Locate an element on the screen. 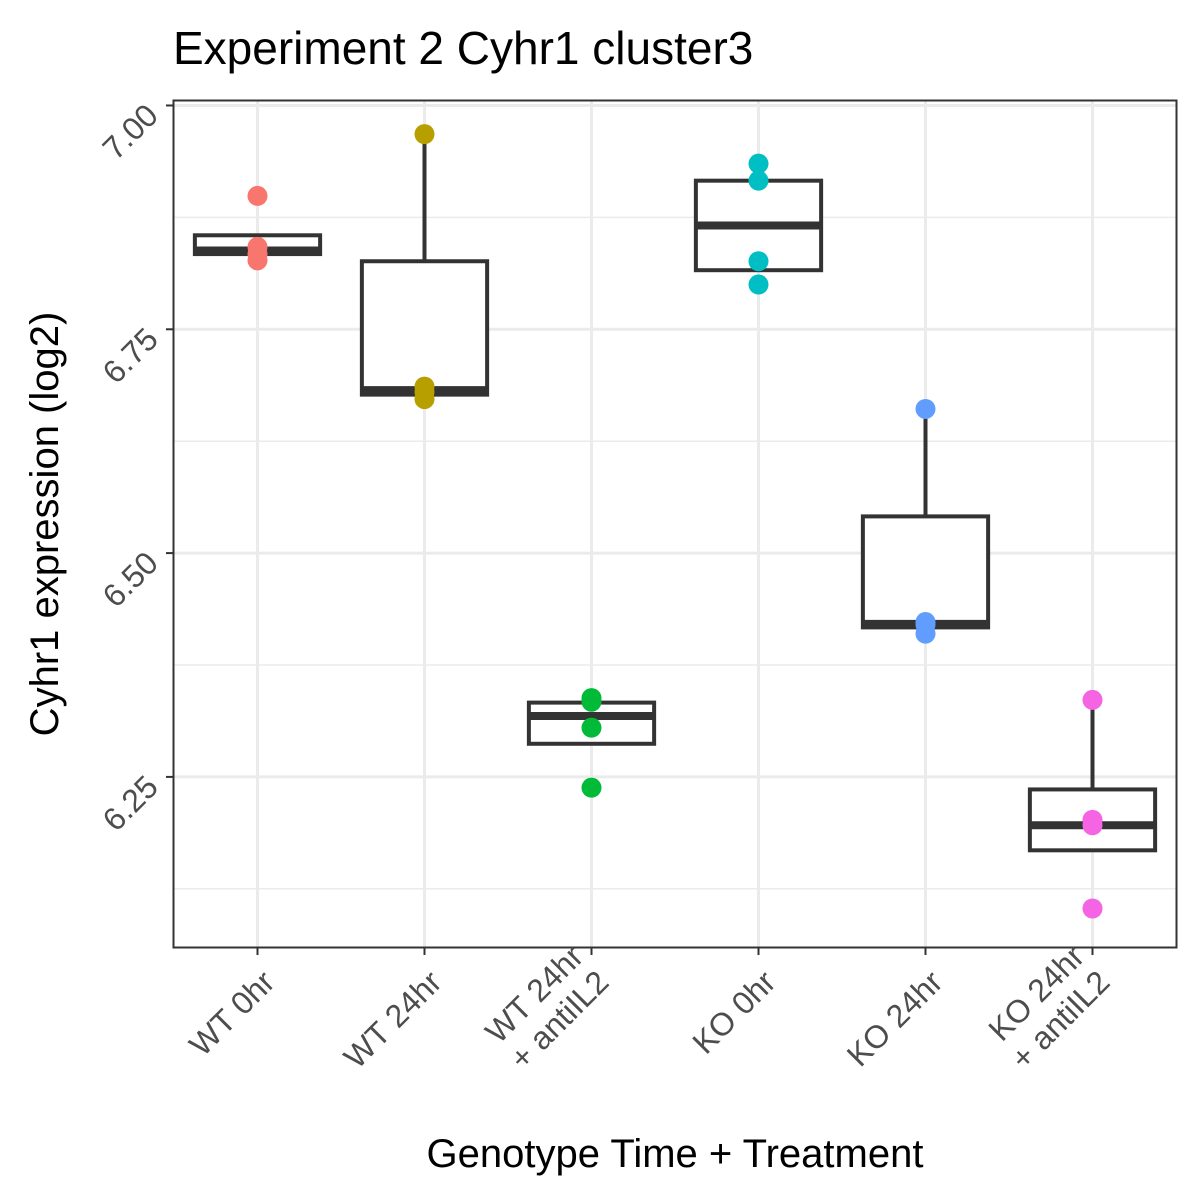 The height and width of the screenshot is (1200, 1200). chart-title: Experiment 2 Cyhr1 cluster3 is located at coordinates (463, 48).